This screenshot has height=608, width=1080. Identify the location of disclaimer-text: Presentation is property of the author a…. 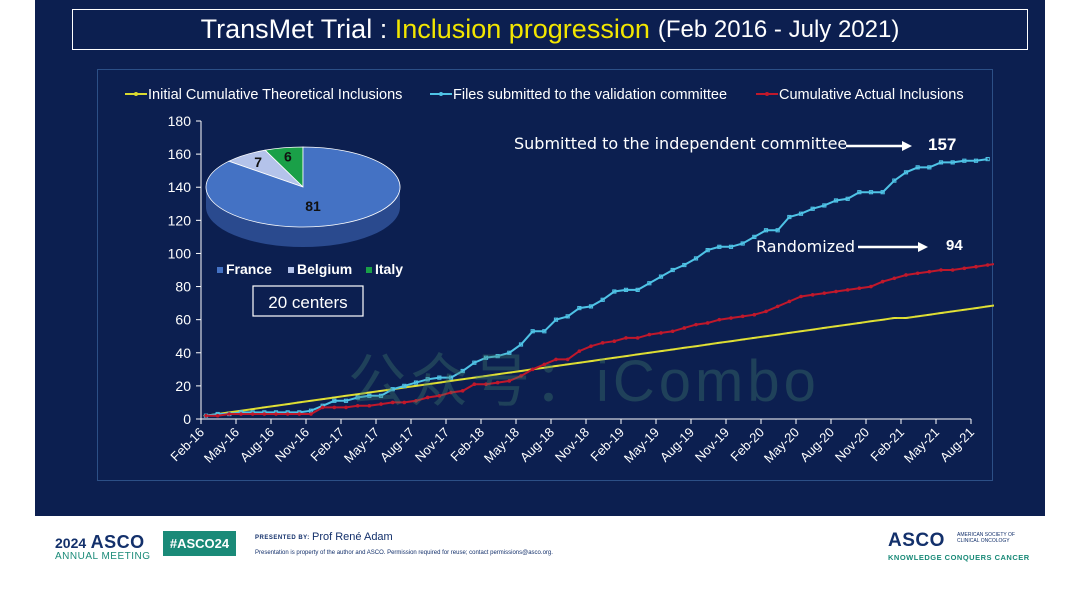
(404, 553).